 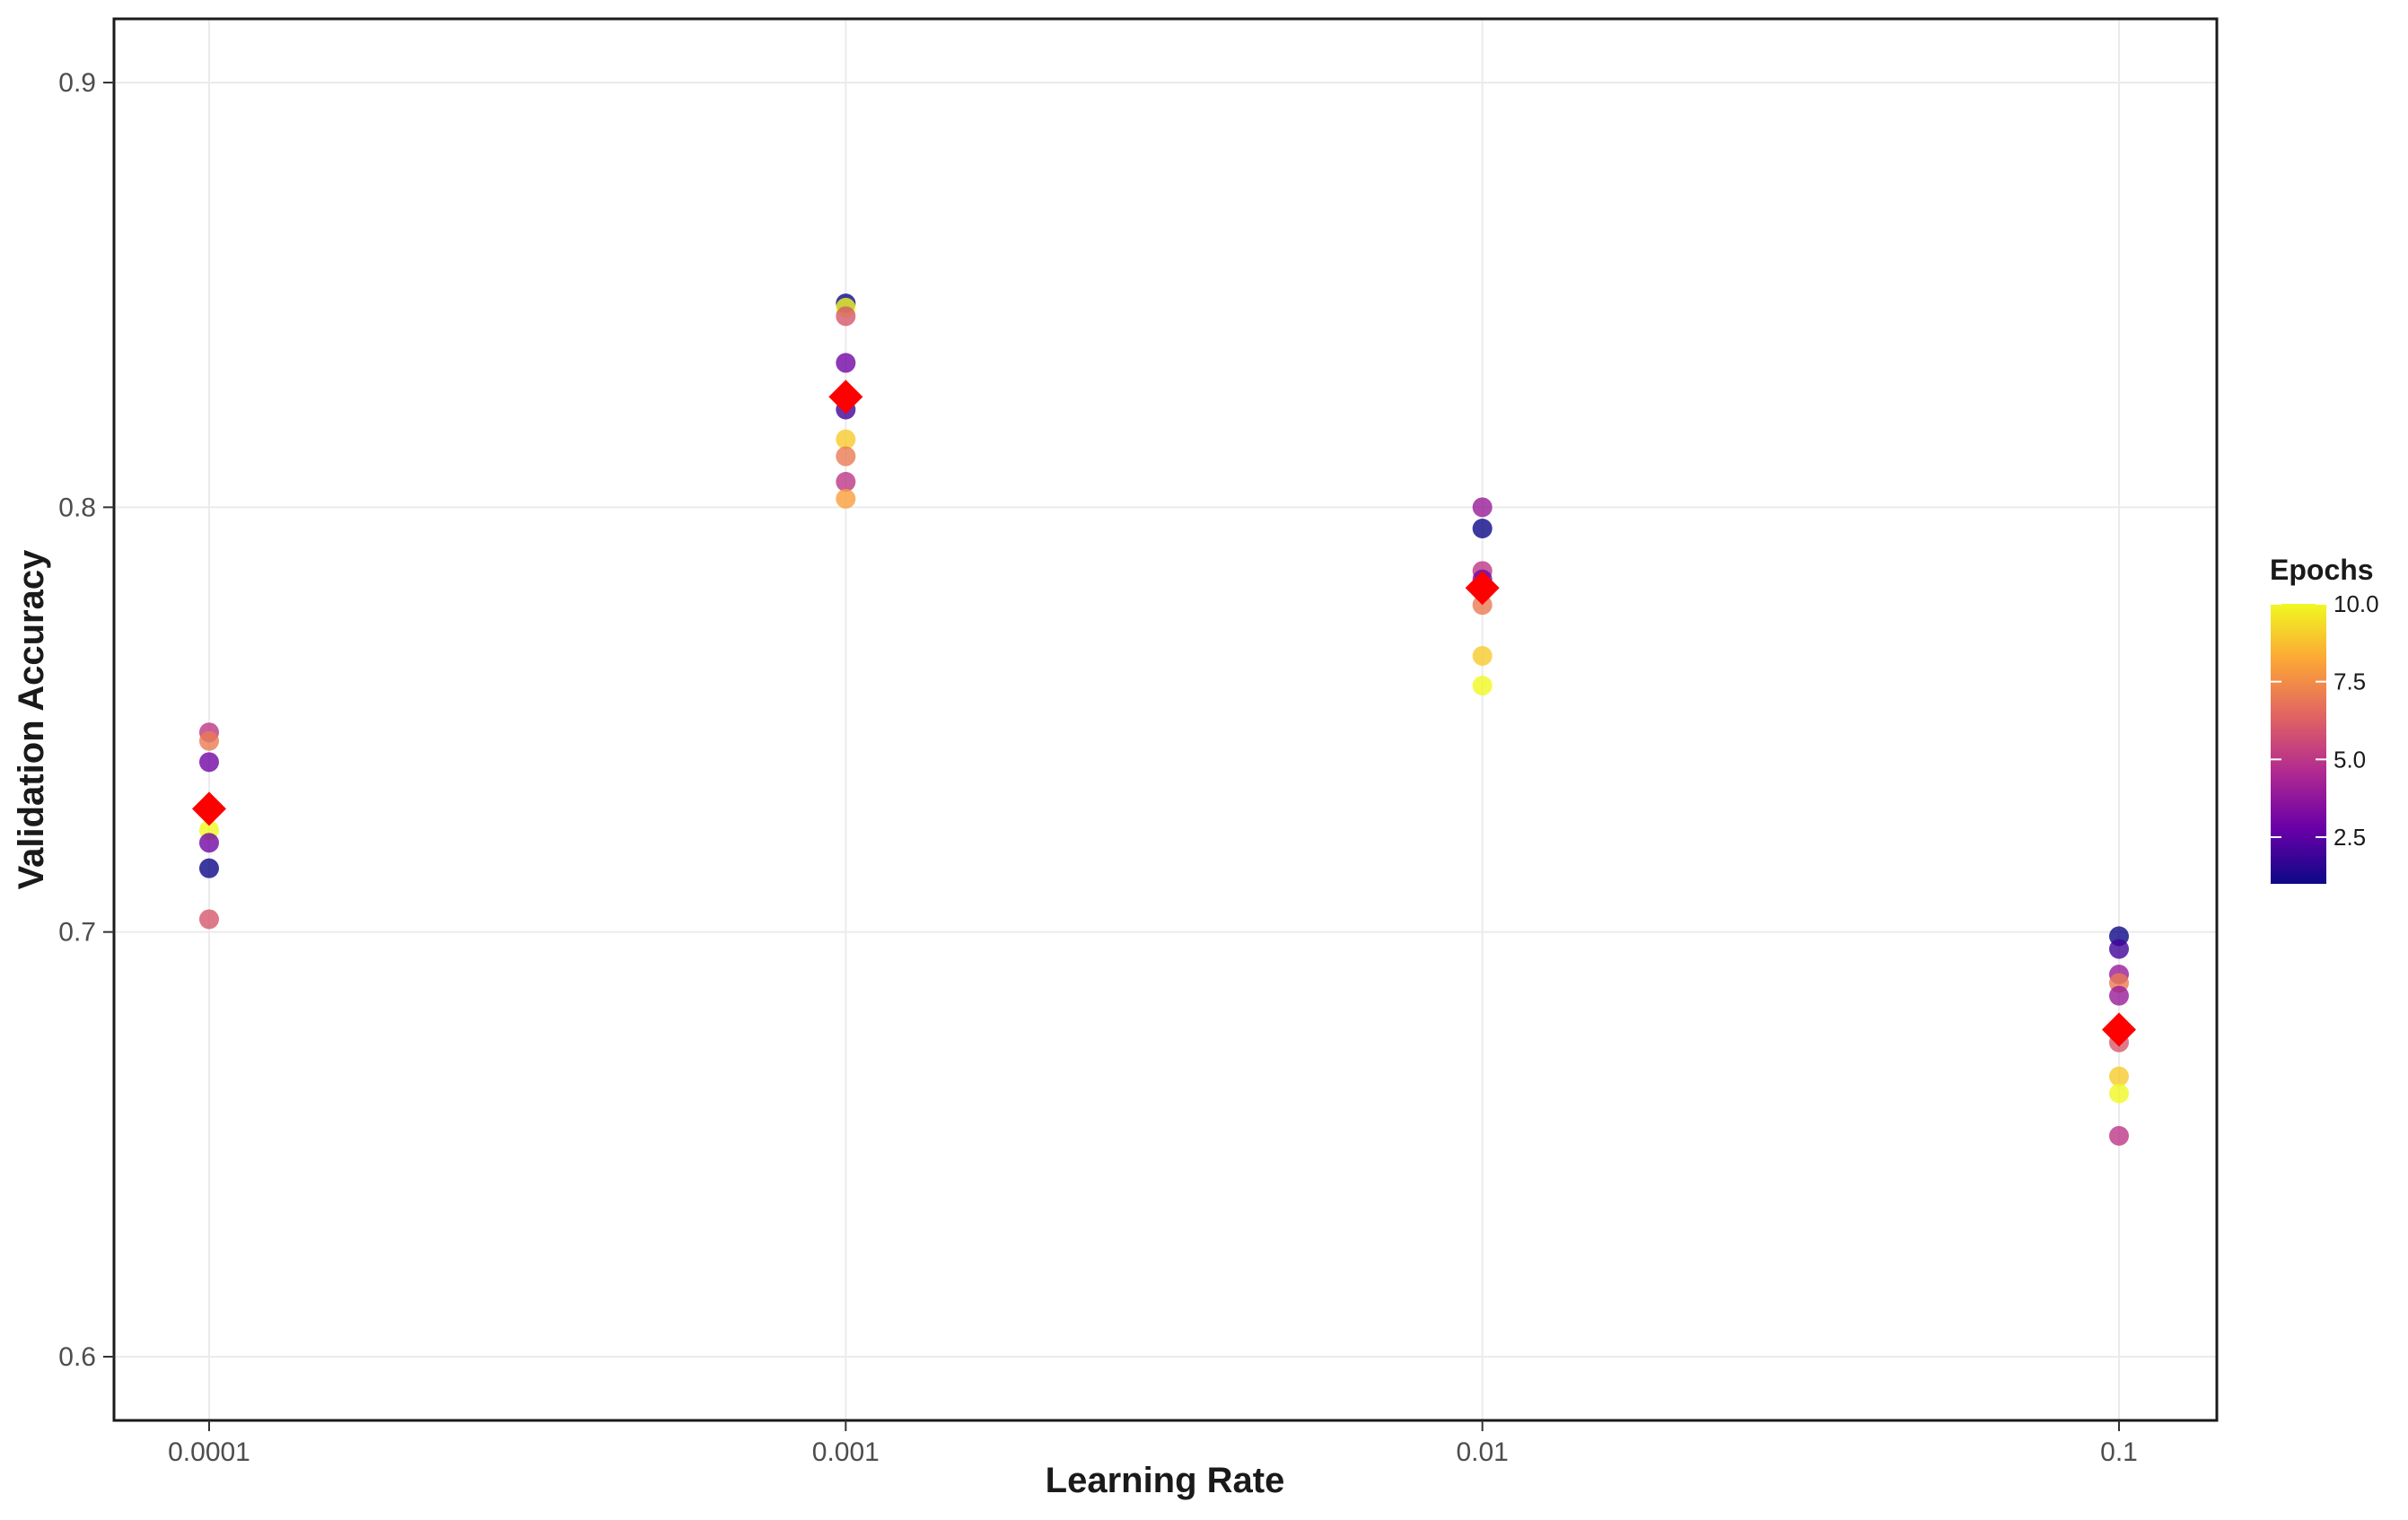 I want to click on y-tick-label: 0.6, so click(x=77, y=1357).